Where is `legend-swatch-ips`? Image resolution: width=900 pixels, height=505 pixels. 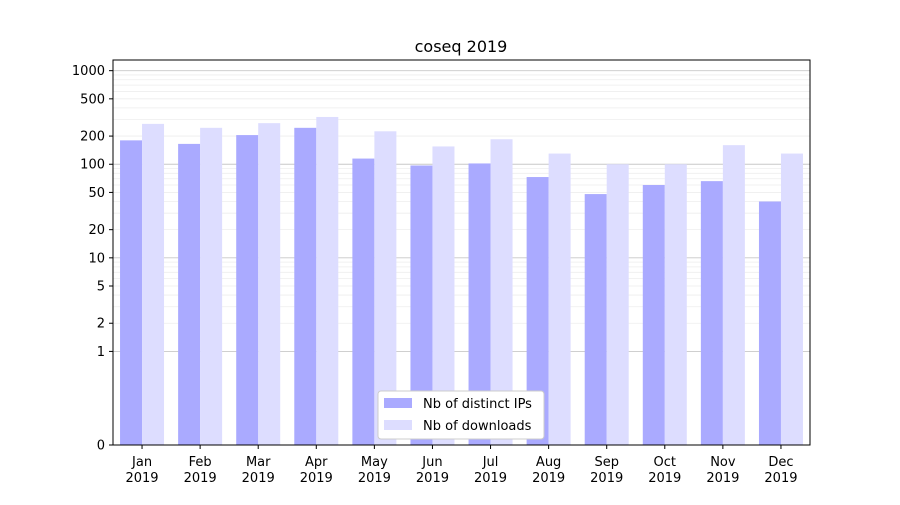
legend-swatch-ips is located at coordinates (398, 403).